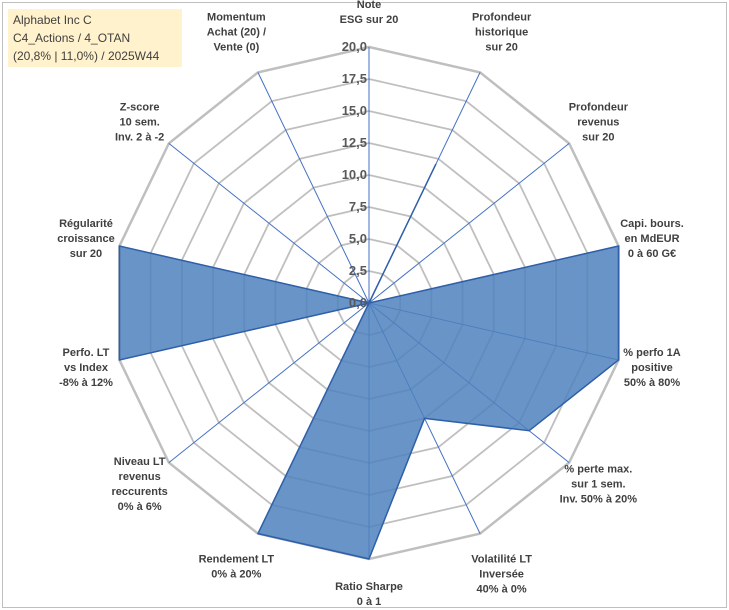  I want to click on axis-label: Régularité croissance sur 20, so click(85, 239).